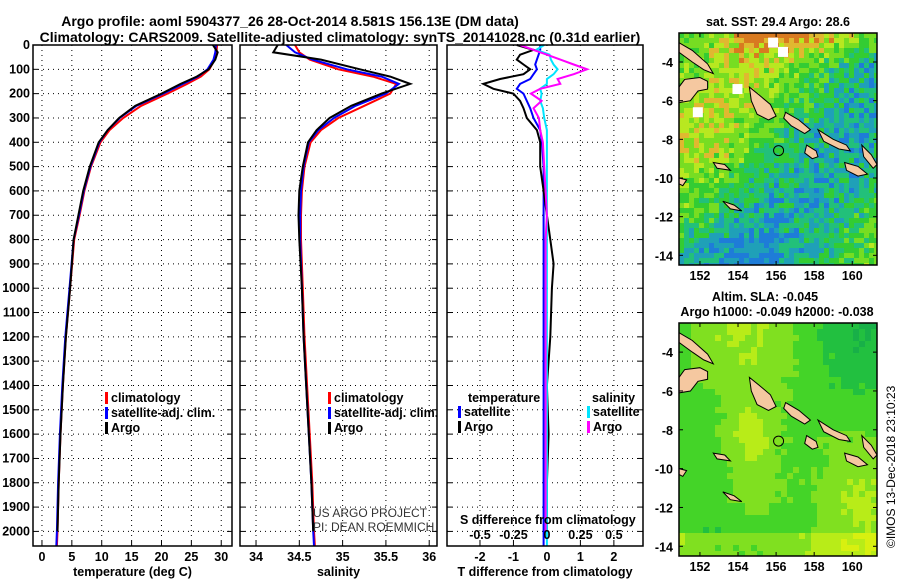  What do you see at coordinates (580, 535) in the screenshot?
I see `s-tick-label: 0.25` at bounding box center [580, 535].